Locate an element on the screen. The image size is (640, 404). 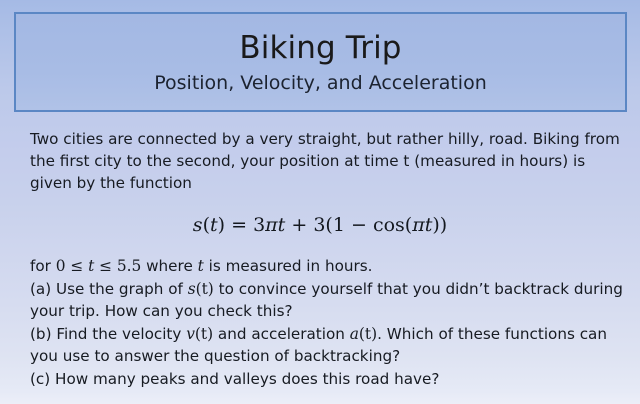
equation-lhs-arg: t is located at coordinates (213, 225).